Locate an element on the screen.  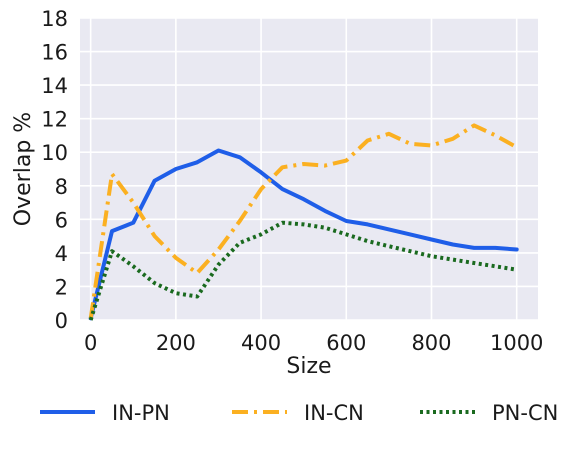
y-tick-label: 16 is located at coordinates (54, 53).